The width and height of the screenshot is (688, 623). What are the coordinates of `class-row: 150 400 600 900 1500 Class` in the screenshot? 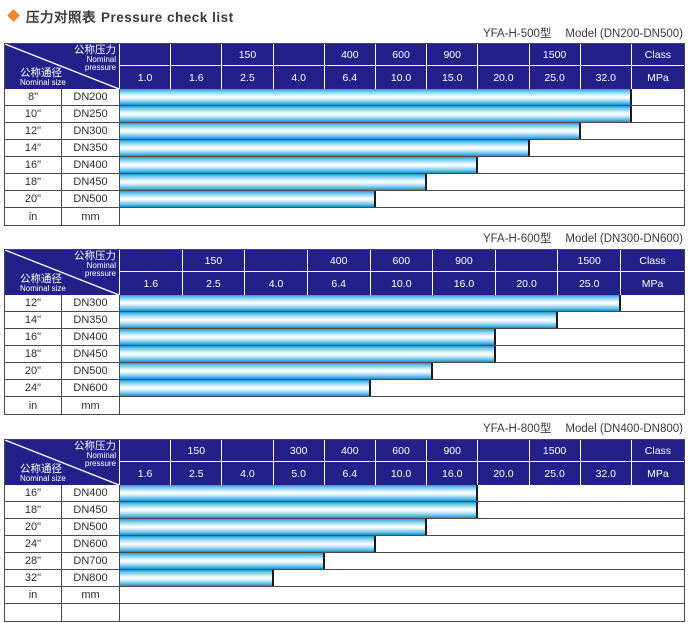 It's located at (402, 55).